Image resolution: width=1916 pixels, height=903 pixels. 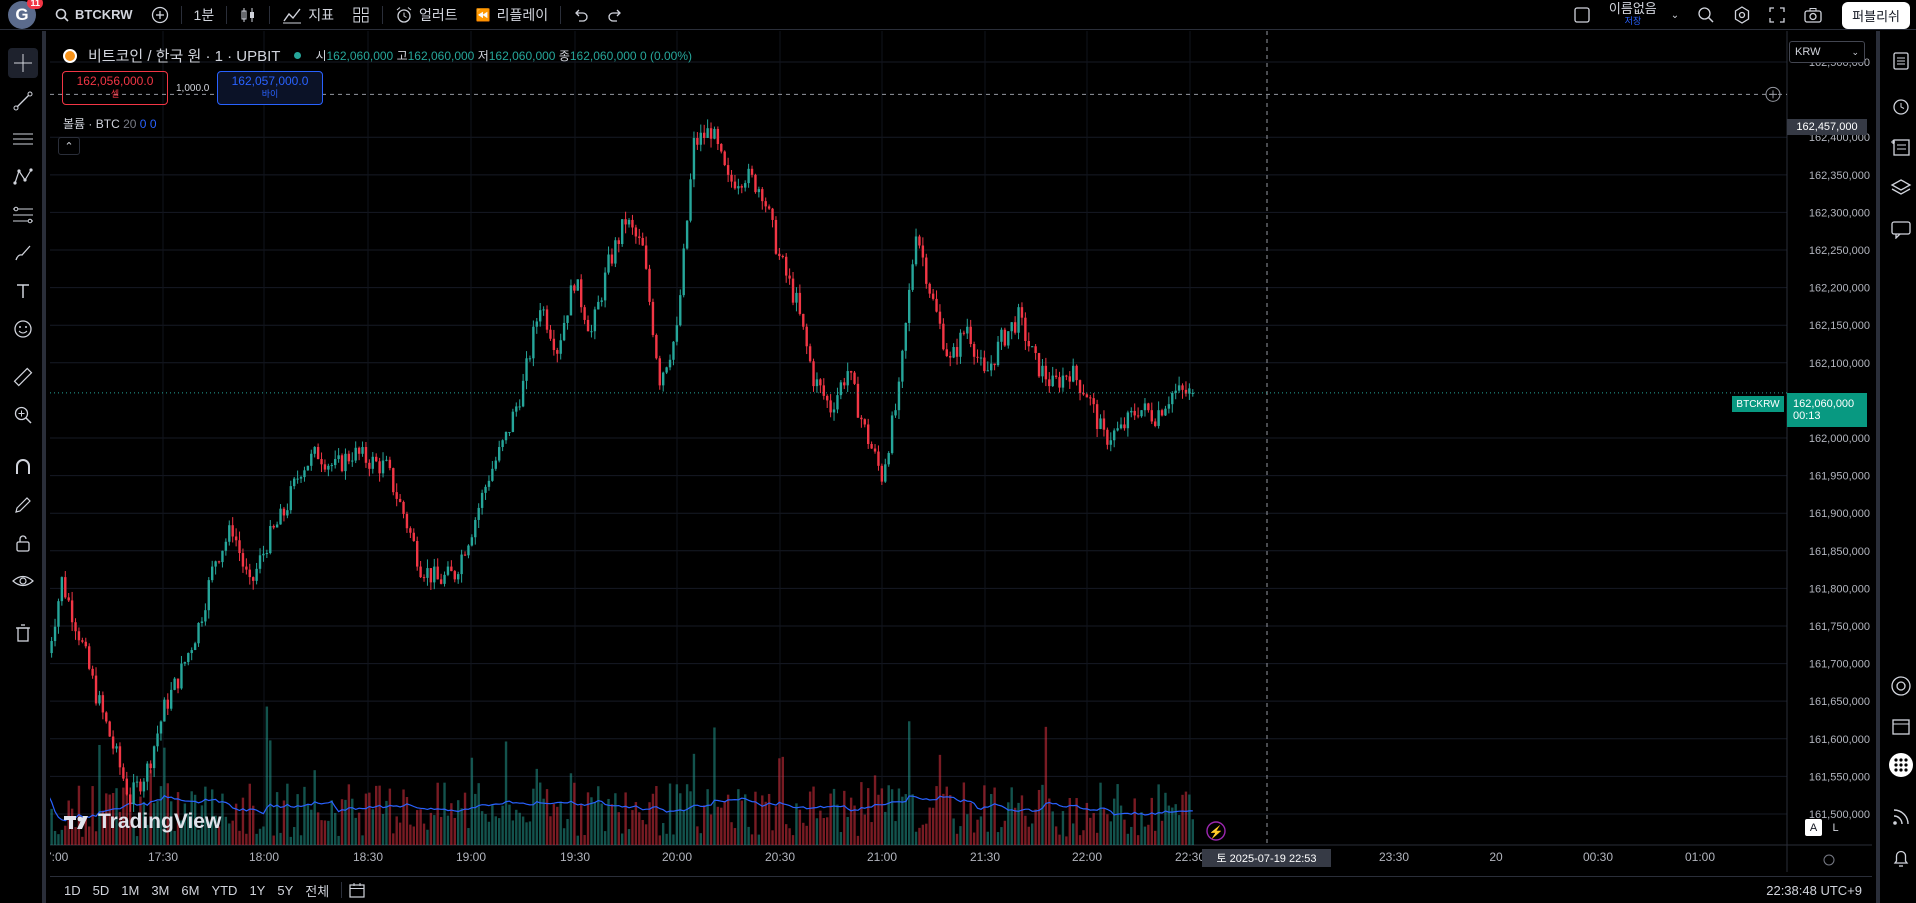 What do you see at coordinates (512, 15) in the screenshot?
I see `replay-button: ⏪ 리플레이` at bounding box center [512, 15].